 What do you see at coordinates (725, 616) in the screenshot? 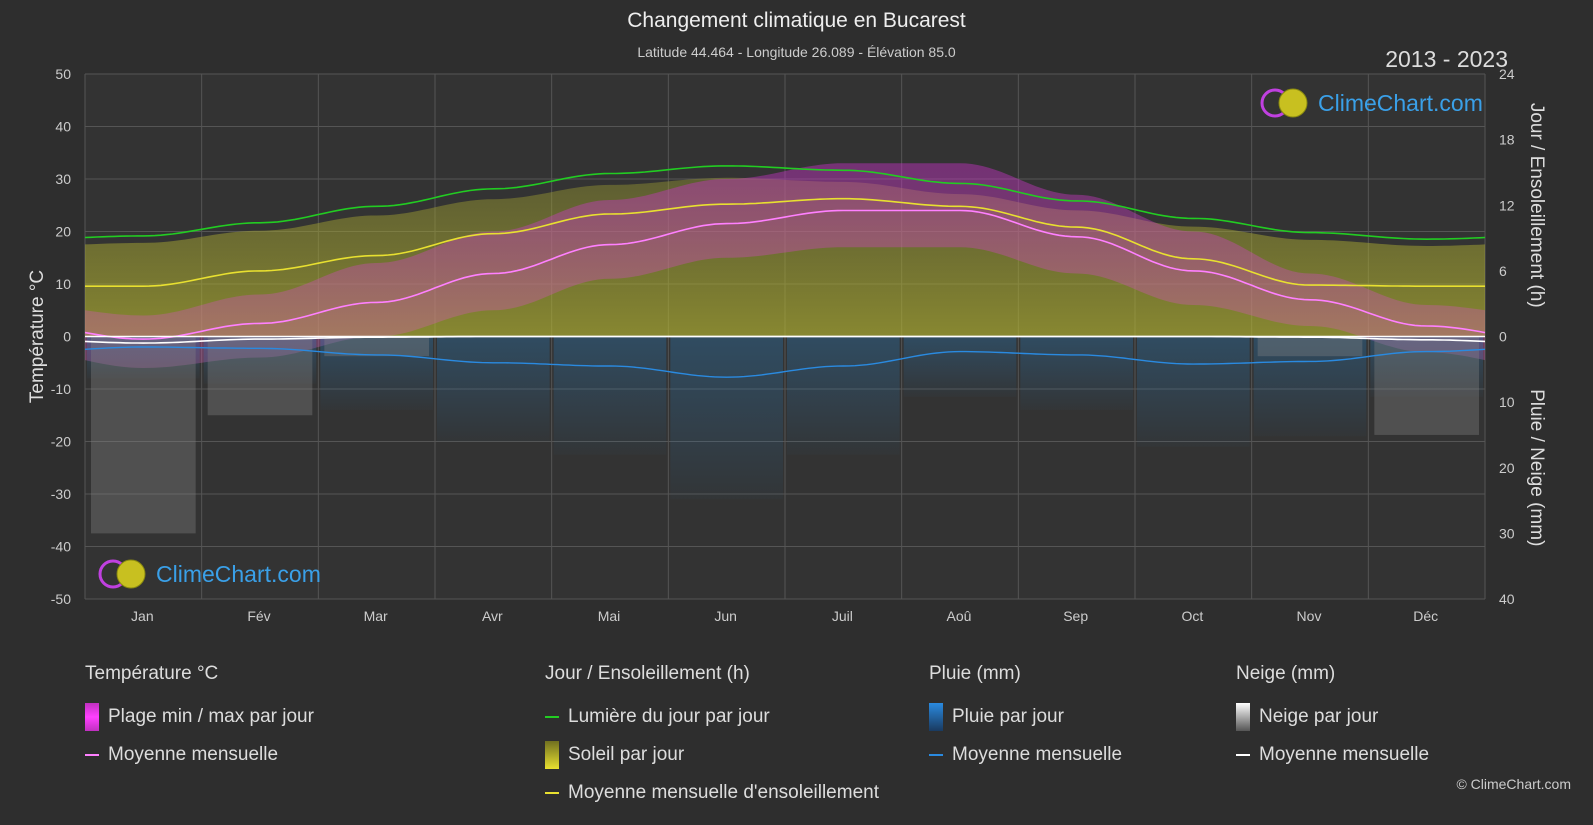
I see `x-tick-label: Jun` at bounding box center [725, 616].